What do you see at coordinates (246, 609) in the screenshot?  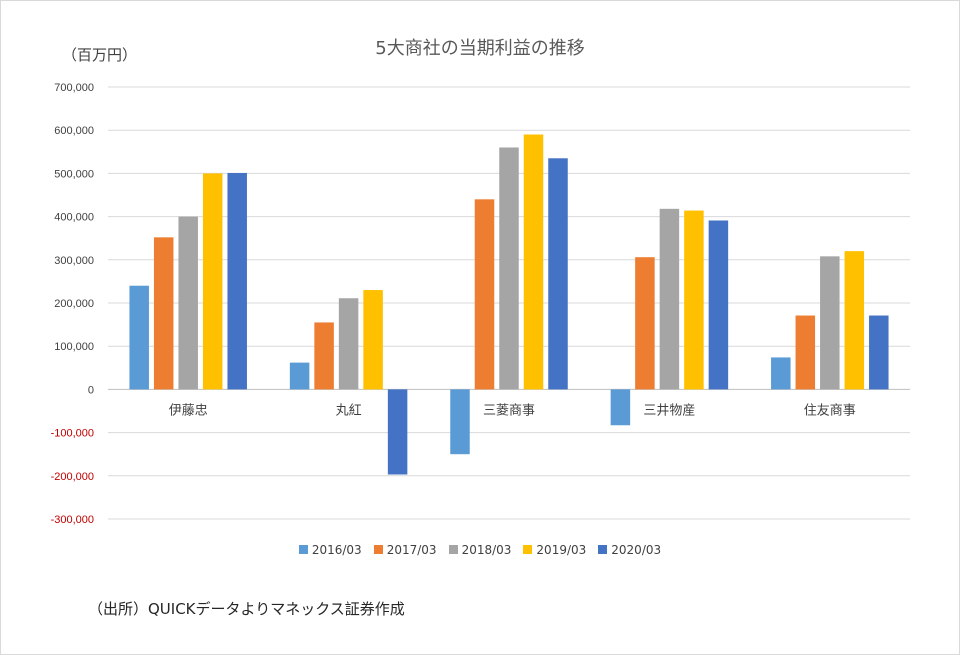 I see `source-note: （出所）QUICKデータよりマネックス証券作成` at bounding box center [246, 609].